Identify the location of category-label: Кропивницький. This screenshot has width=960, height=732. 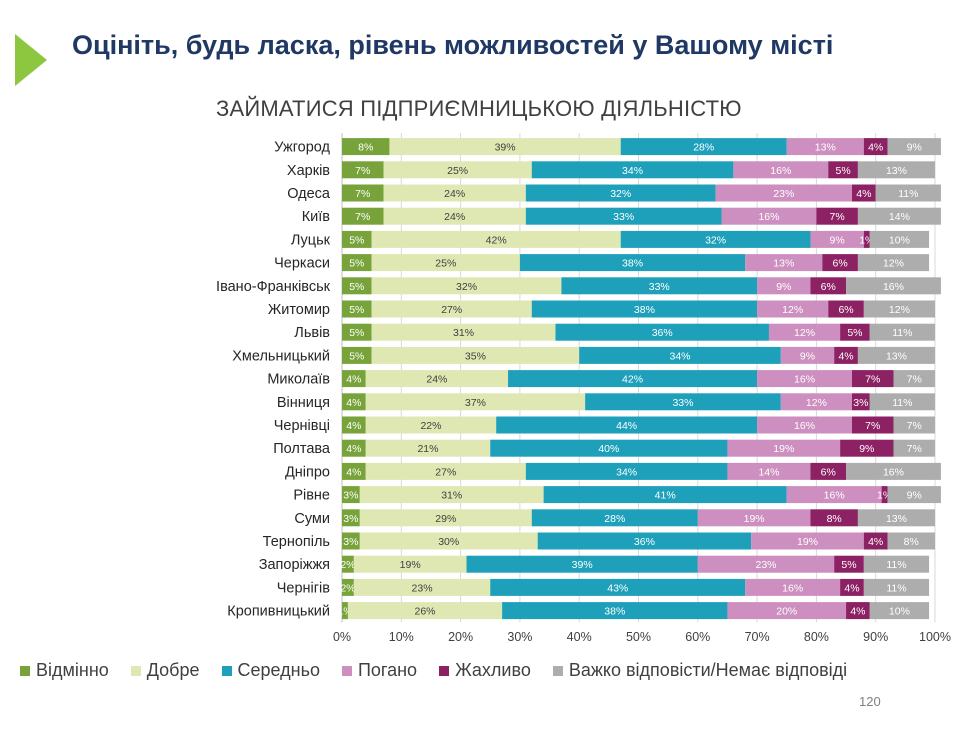
(278, 612).